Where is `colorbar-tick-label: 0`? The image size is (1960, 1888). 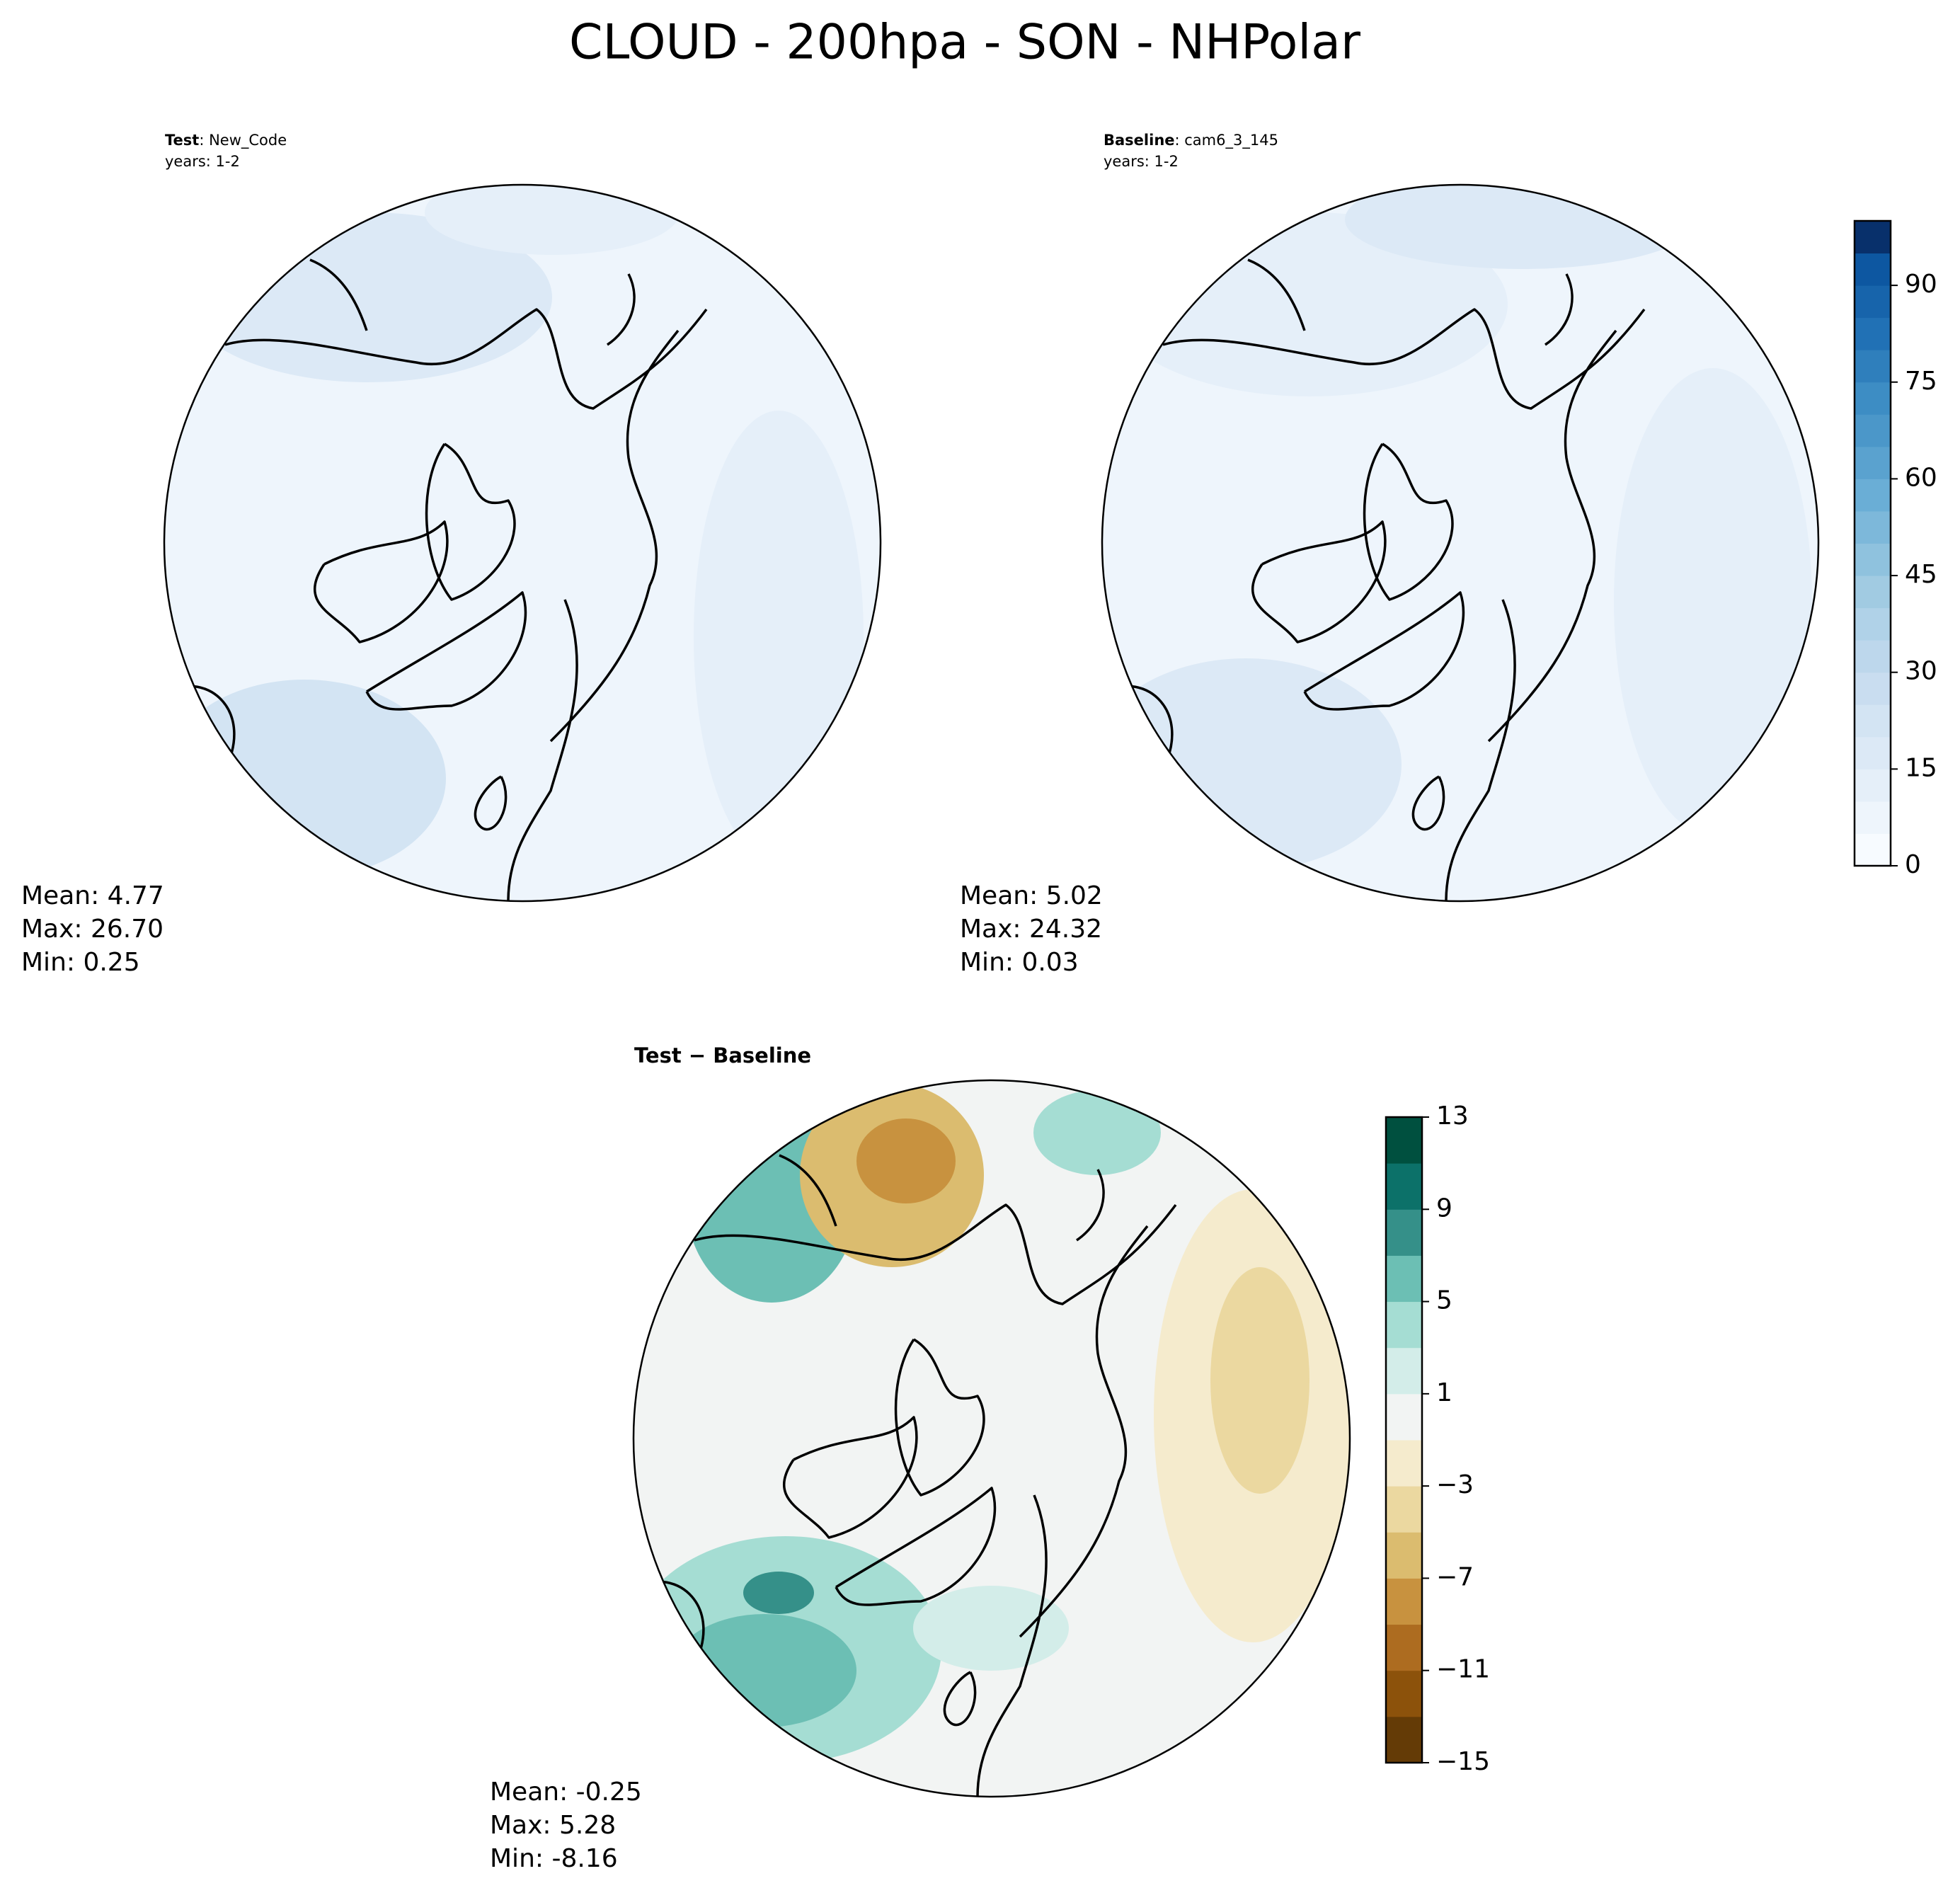 colorbar-tick-label: 0 is located at coordinates (1913, 865).